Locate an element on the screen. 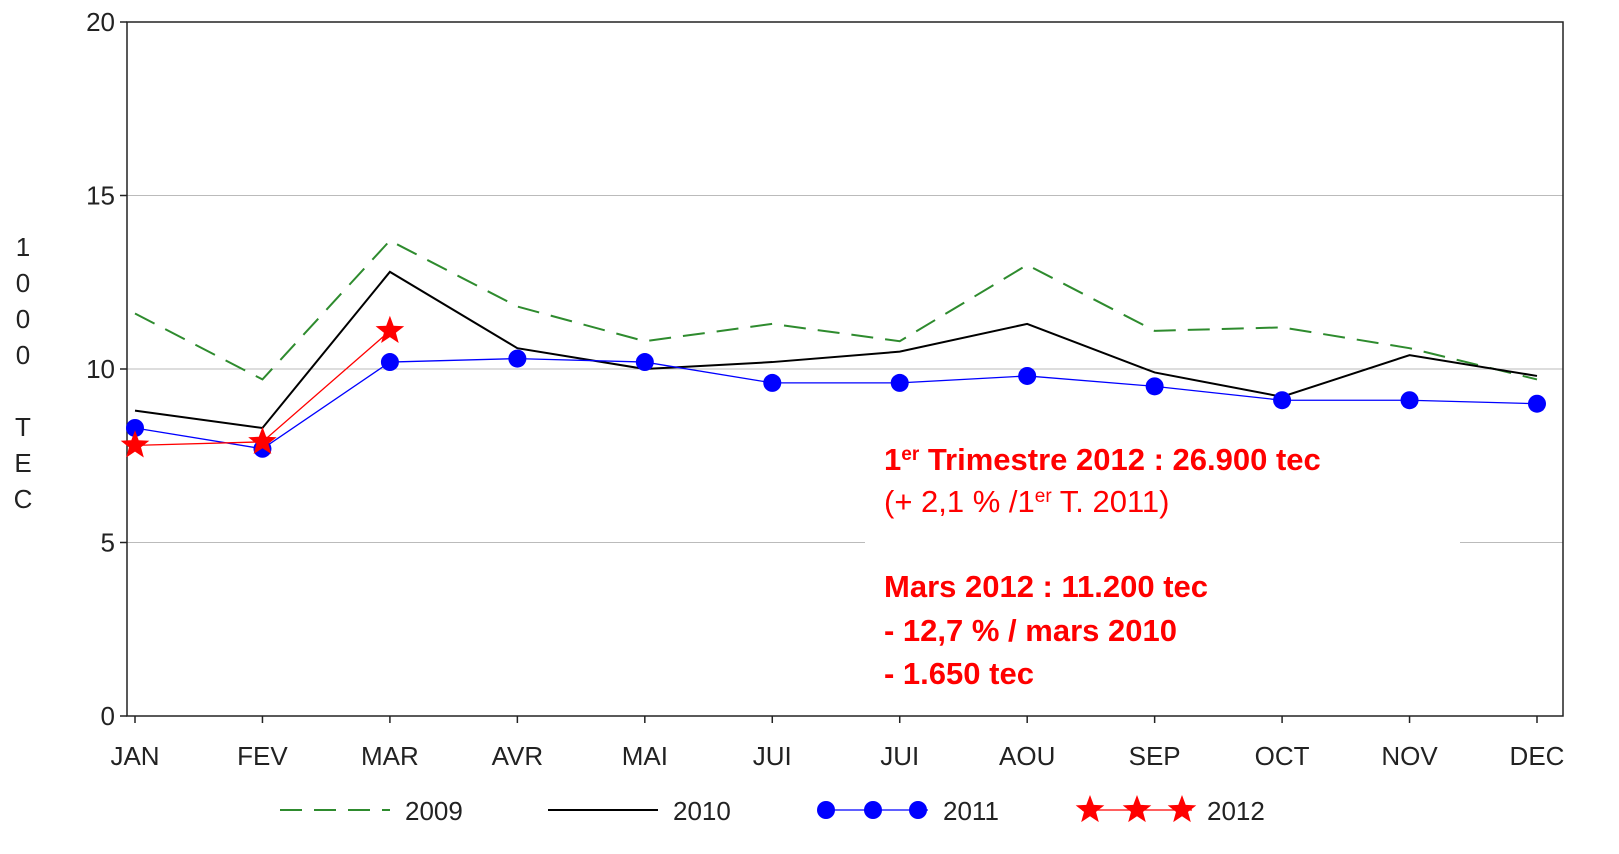  x-tick-label: AOU is located at coordinates (1027, 756).